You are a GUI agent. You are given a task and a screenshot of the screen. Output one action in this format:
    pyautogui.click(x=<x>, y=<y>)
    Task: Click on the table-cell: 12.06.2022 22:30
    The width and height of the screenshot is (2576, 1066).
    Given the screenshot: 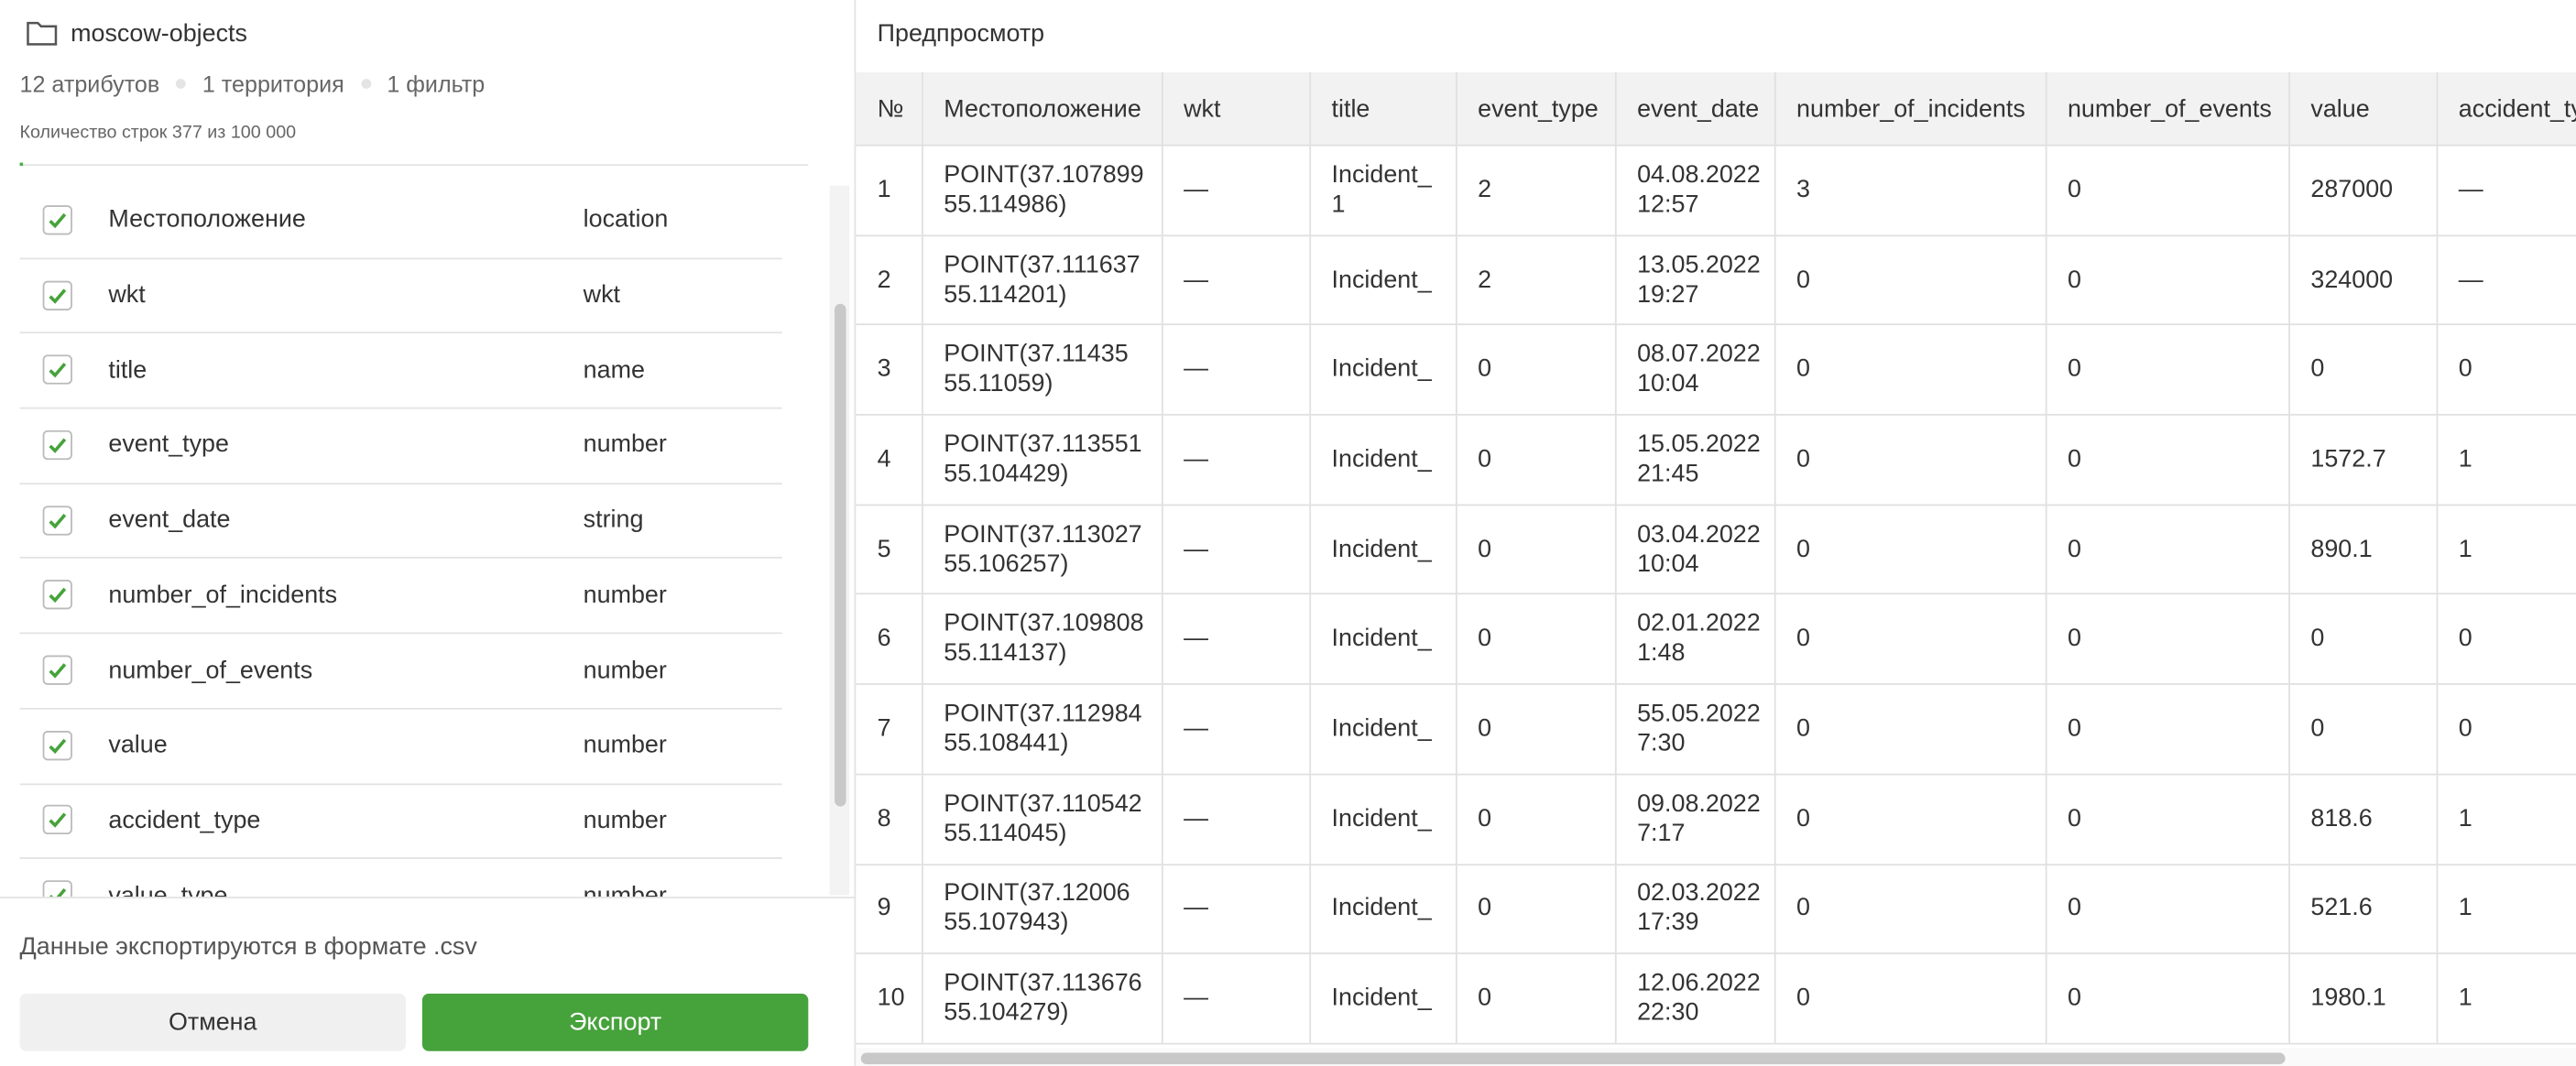 What is the action you would take?
    pyautogui.click(x=1695, y=999)
    